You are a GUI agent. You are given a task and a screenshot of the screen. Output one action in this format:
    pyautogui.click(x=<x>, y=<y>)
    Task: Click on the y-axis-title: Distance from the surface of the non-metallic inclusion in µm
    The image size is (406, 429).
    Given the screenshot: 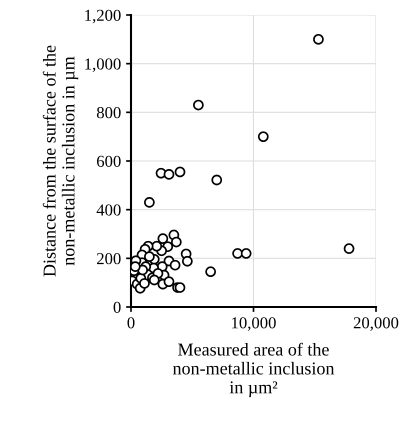 What is the action you would take?
    pyautogui.click(x=60, y=161)
    